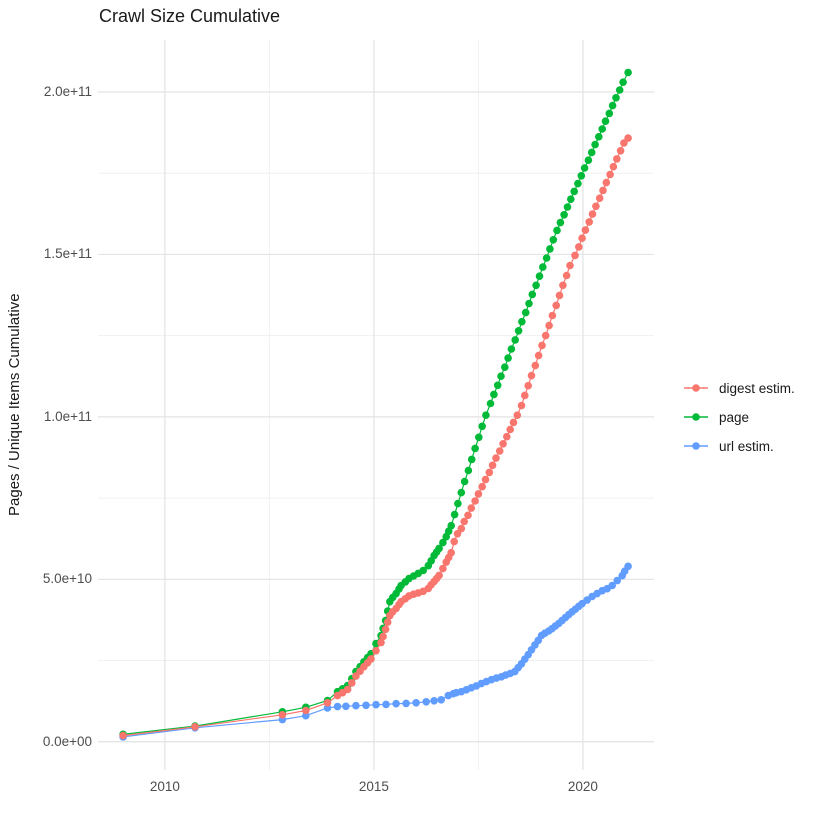 The image size is (826, 827). I want to click on legend-item-page: page, so click(738, 417).